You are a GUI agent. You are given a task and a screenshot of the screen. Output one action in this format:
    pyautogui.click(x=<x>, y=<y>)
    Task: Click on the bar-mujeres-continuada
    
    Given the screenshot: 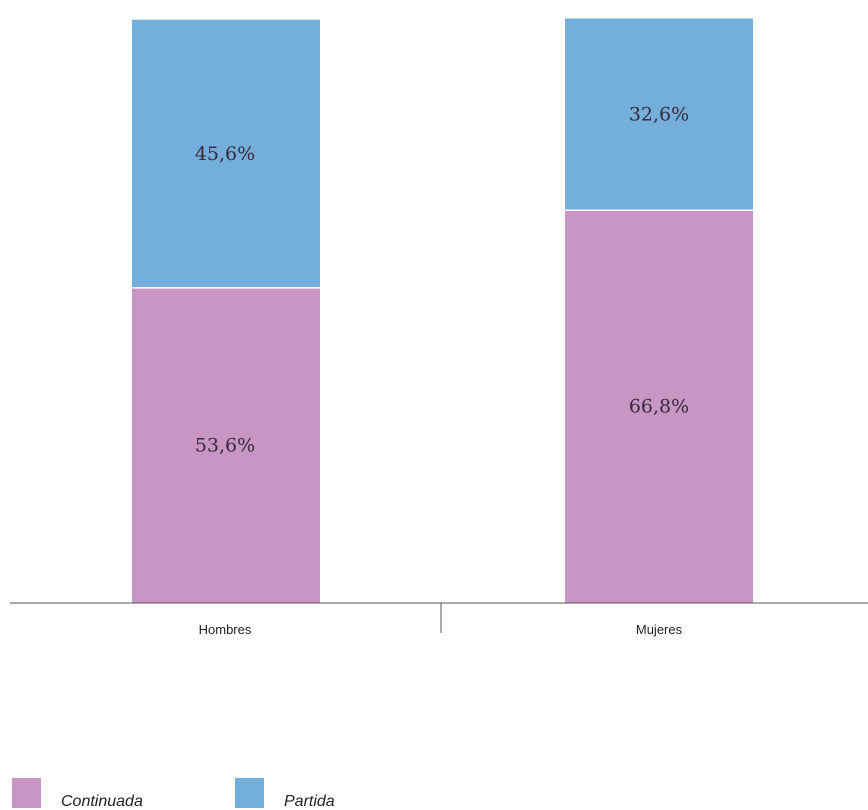 What is the action you would take?
    pyautogui.click(x=659, y=406)
    